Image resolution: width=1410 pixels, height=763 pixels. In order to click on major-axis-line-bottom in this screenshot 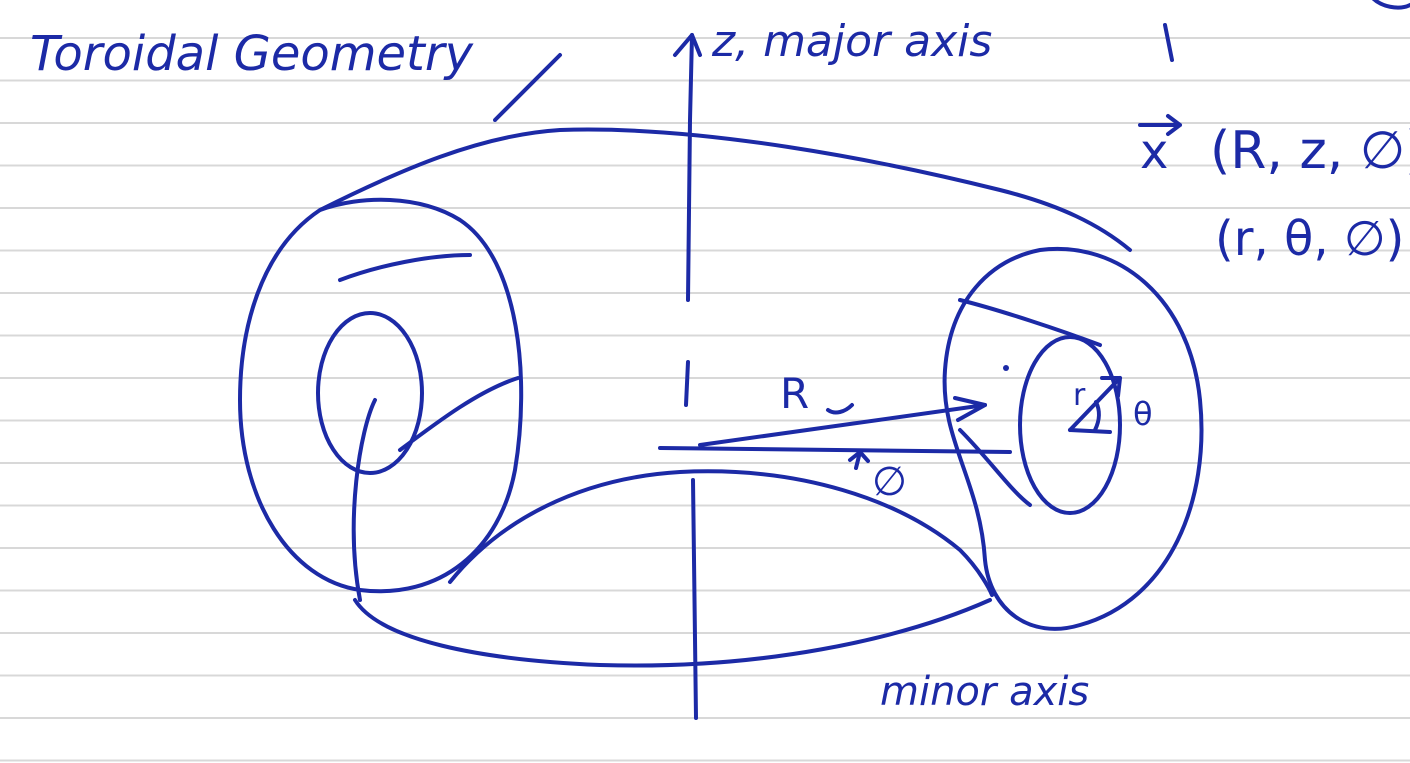, I will do `click(694, 599)`.